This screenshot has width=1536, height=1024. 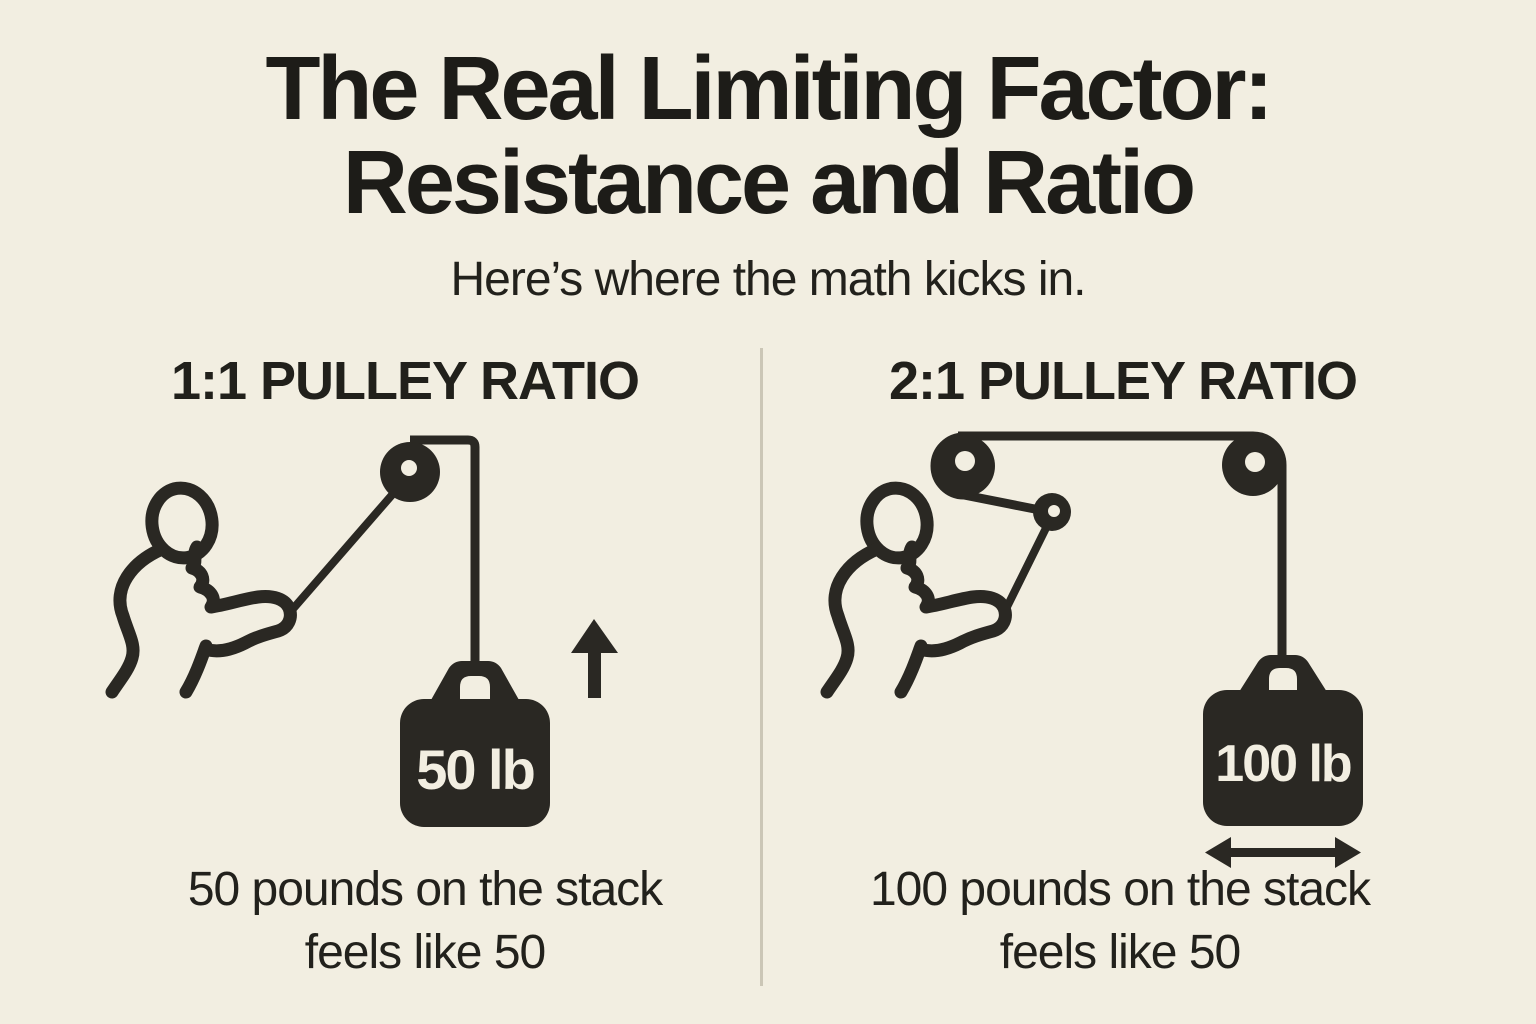 I want to click on weight-icon: 50 lb, so click(x=475, y=744).